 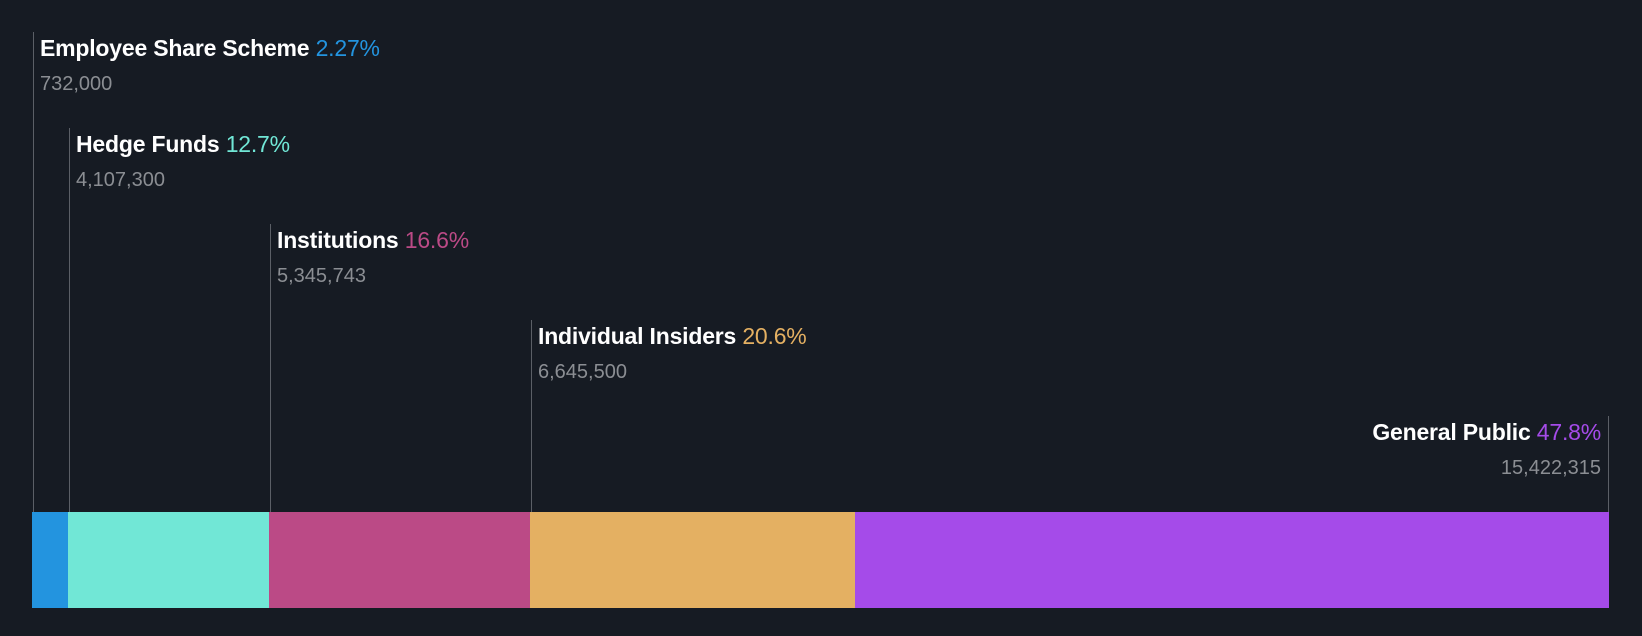 I want to click on callout-hedge-funds: Hedge Funds 12.7% 4,107,300, so click(x=183, y=161).